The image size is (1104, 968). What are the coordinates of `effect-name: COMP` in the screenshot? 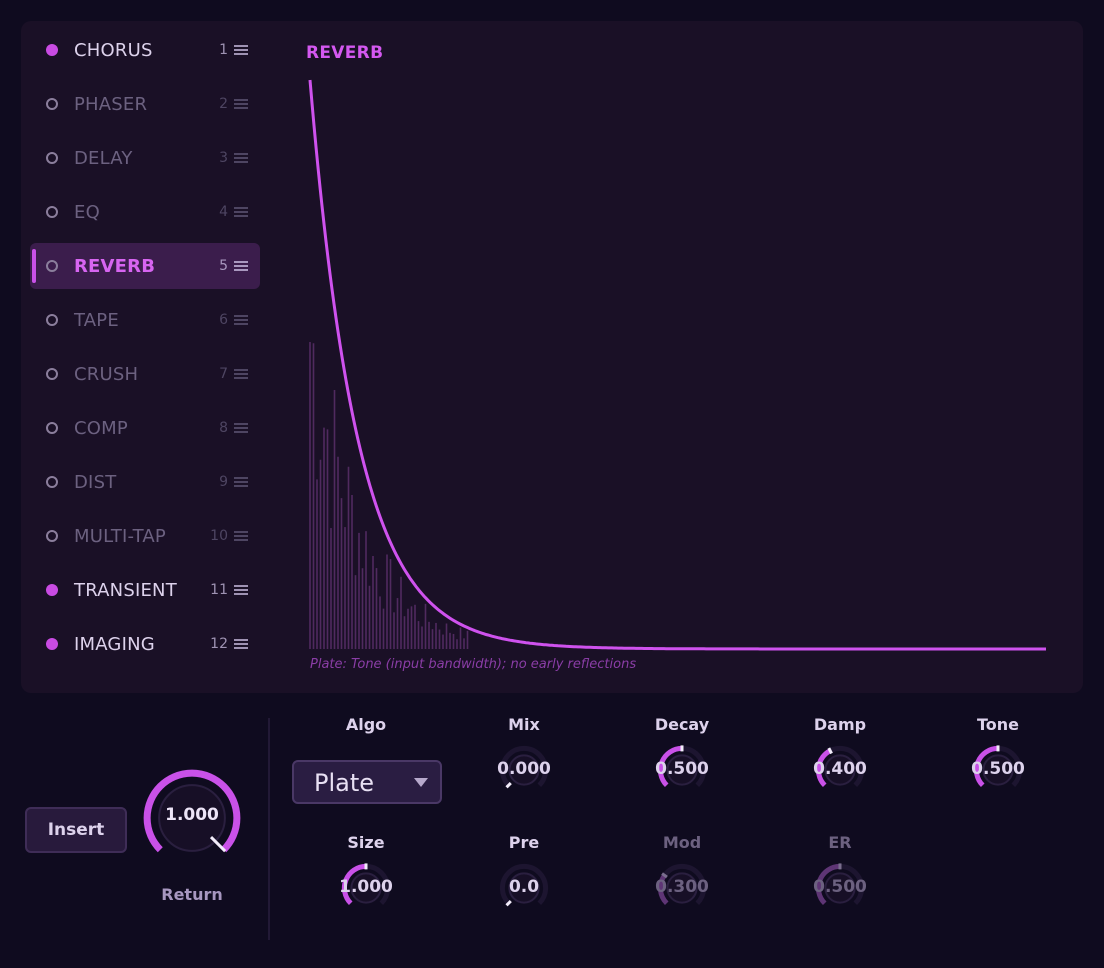 It's located at (101, 428).